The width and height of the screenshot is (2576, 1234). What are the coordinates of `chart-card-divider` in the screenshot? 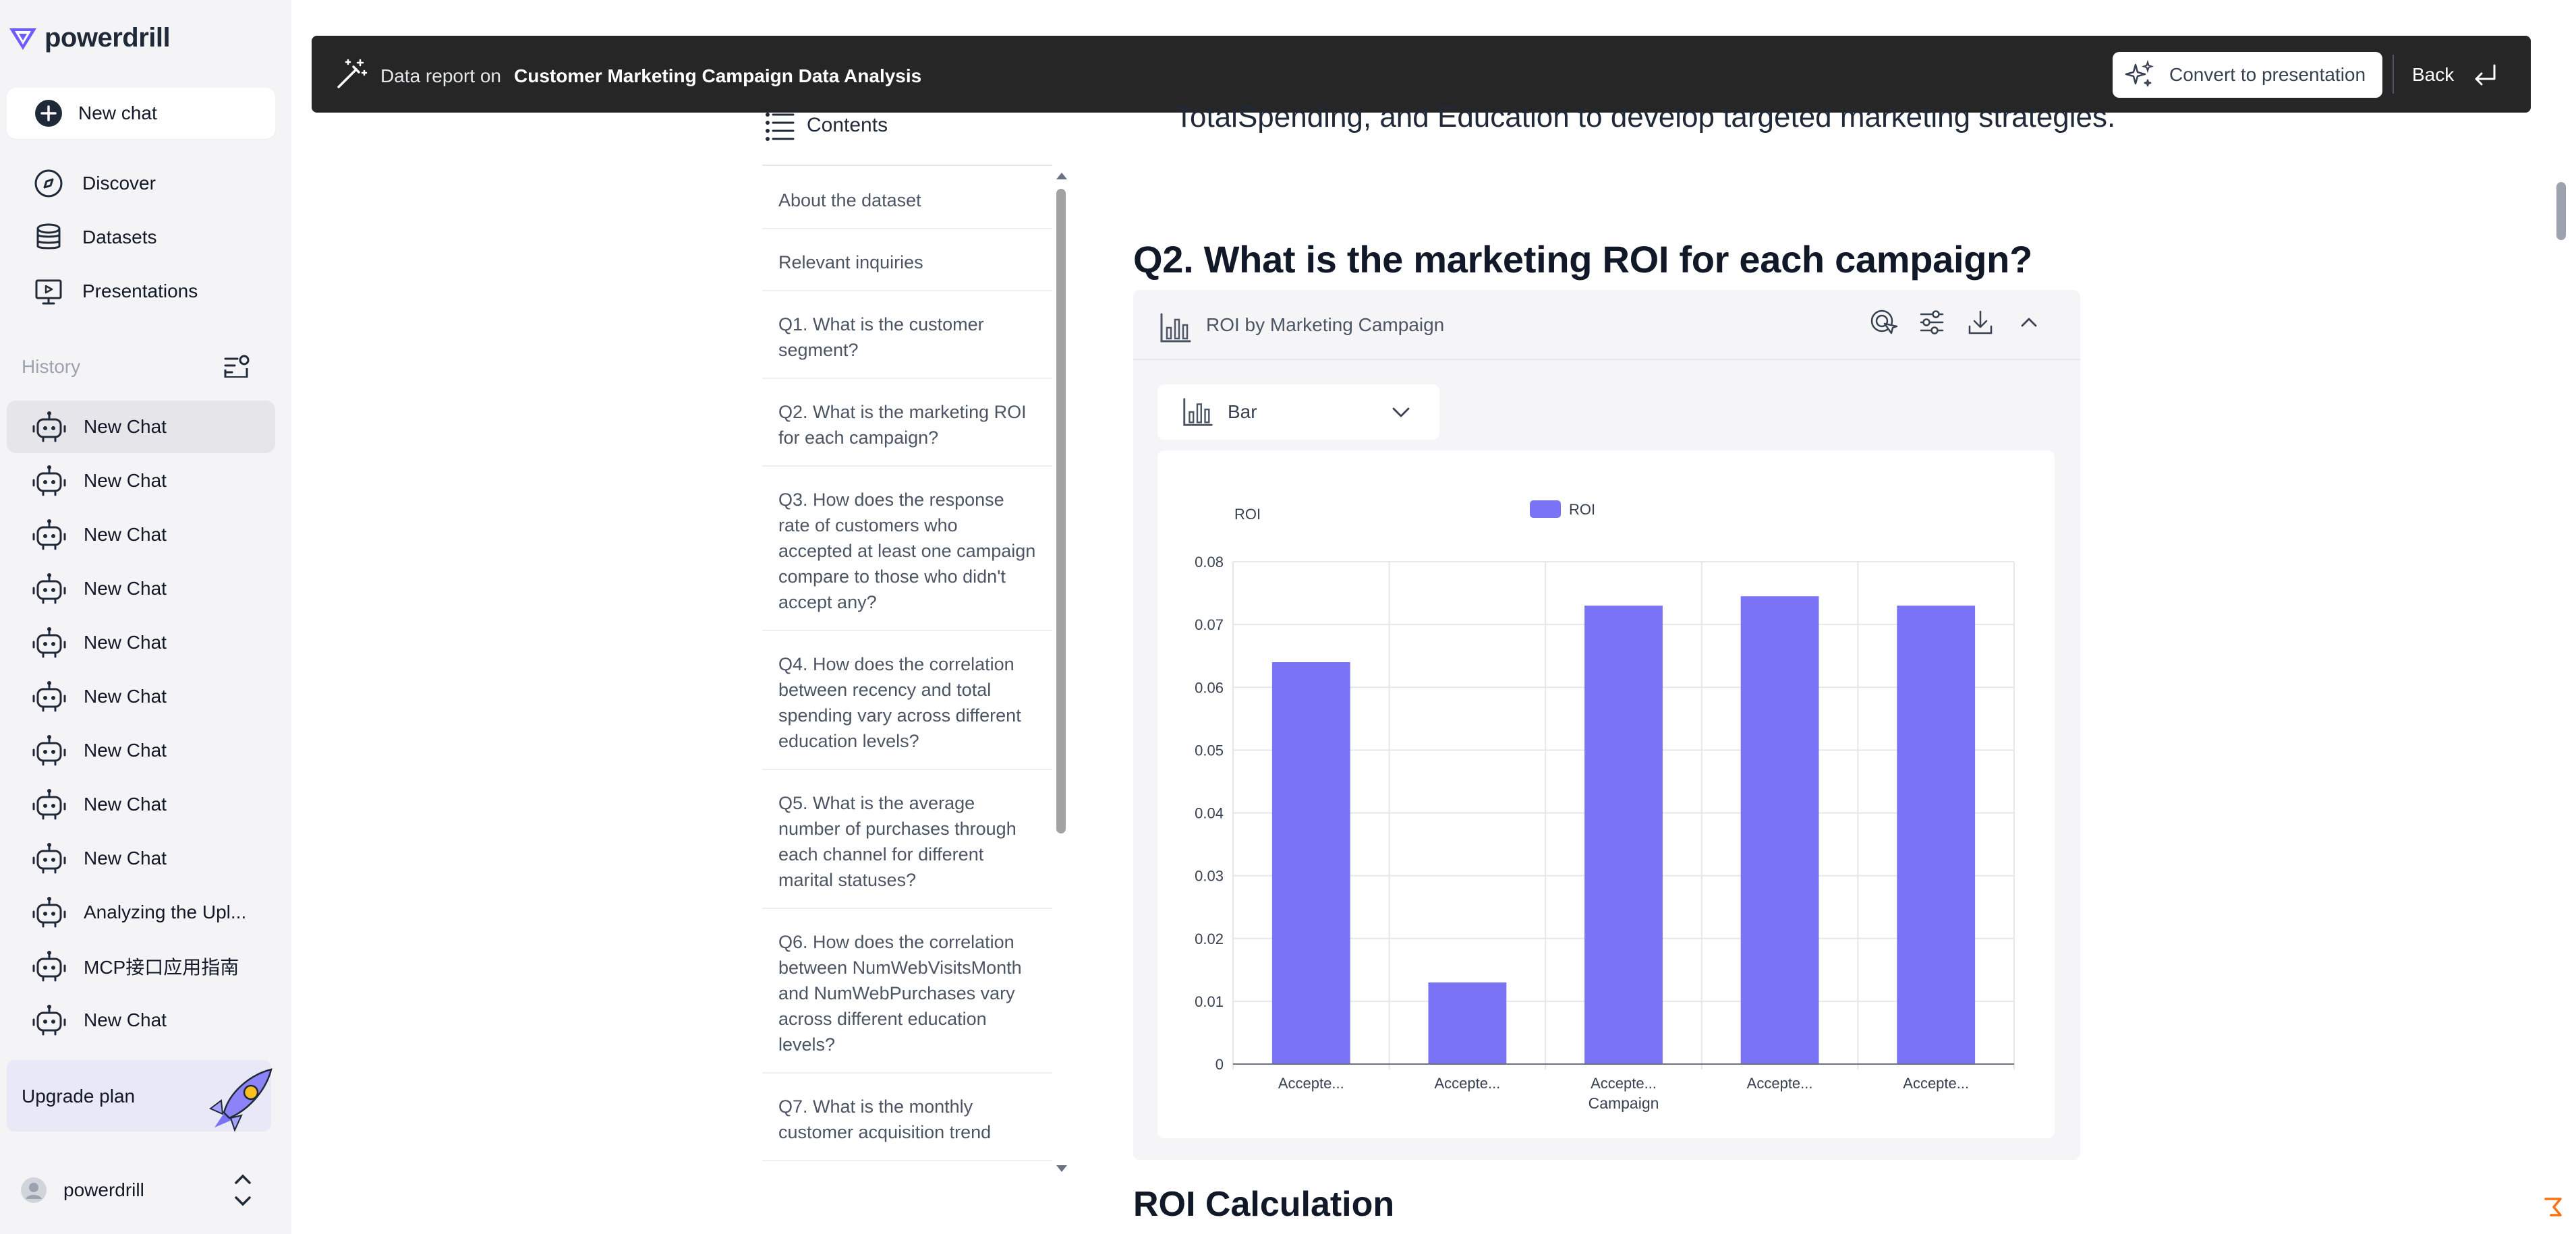 It's located at (1606, 359).